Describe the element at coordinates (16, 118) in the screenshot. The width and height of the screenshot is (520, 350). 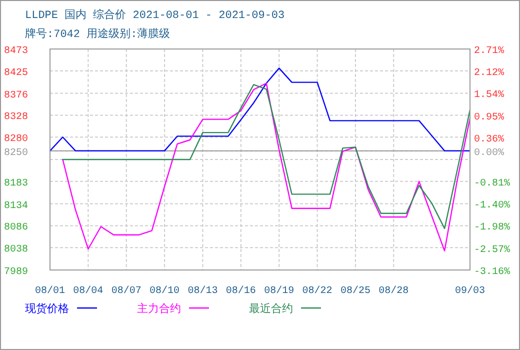
I see `y-tick-label: 8328` at that location.